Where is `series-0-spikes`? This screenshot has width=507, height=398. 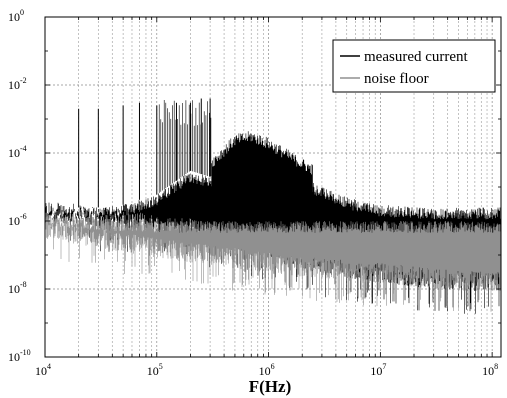
series-0-spikes is located at coordinates (235, 161).